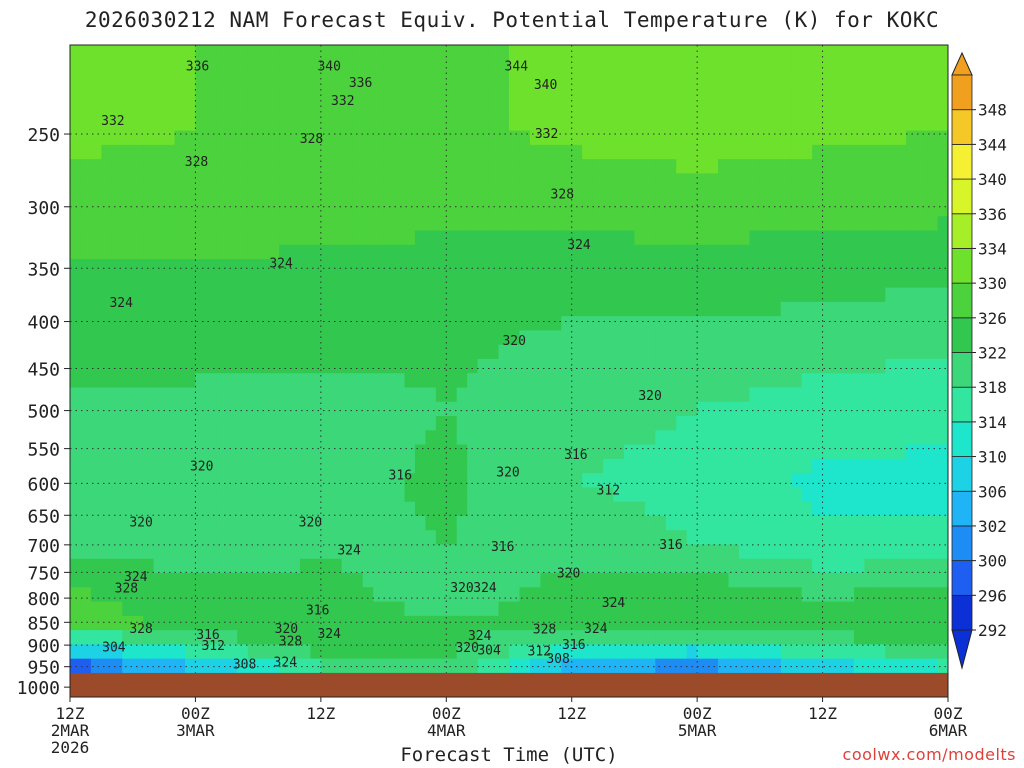 This screenshot has height=768, width=1024. What do you see at coordinates (962, 508) in the screenshot?
I see `colorbar-swatch` at bounding box center [962, 508].